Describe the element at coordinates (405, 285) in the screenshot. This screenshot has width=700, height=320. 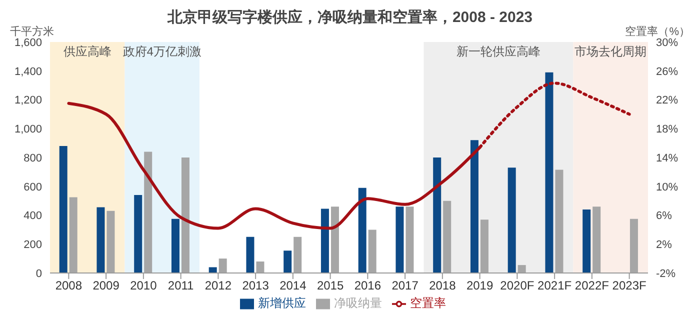
I see `x-tick-label: 2017` at that location.